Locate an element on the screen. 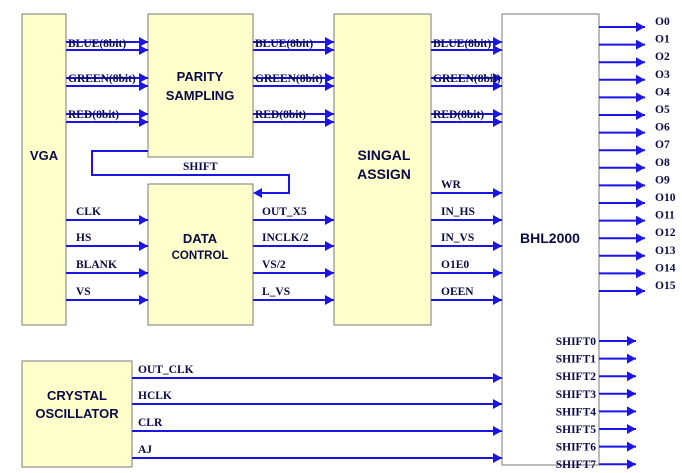 This screenshot has width=682, height=473. output-arrowhead-o1 is located at coordinates (640, 44).